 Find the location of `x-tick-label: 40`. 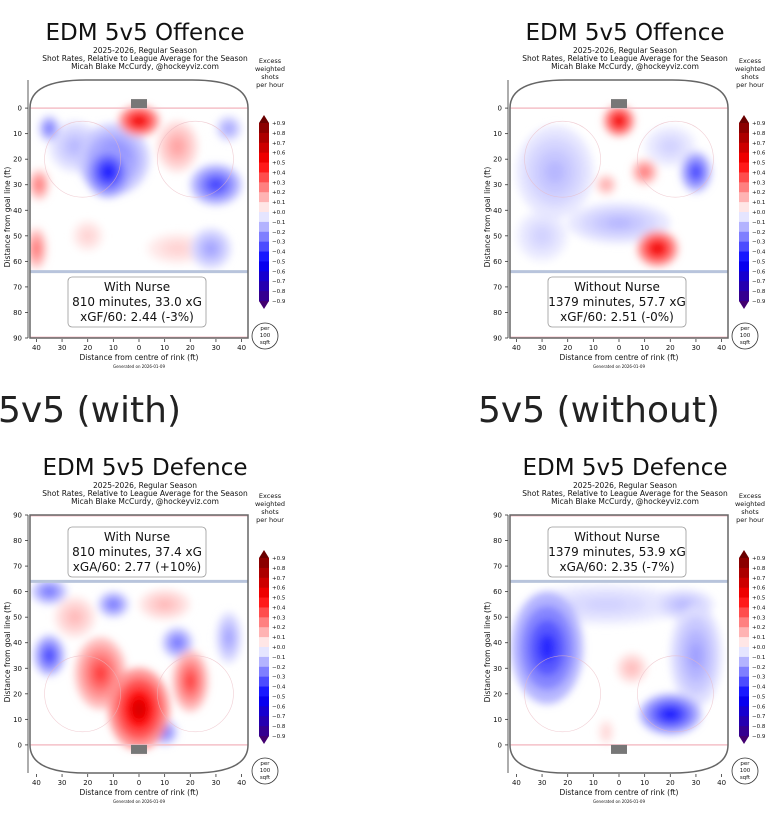

x-tick-label: 40 is located at coordinates (516, 348).